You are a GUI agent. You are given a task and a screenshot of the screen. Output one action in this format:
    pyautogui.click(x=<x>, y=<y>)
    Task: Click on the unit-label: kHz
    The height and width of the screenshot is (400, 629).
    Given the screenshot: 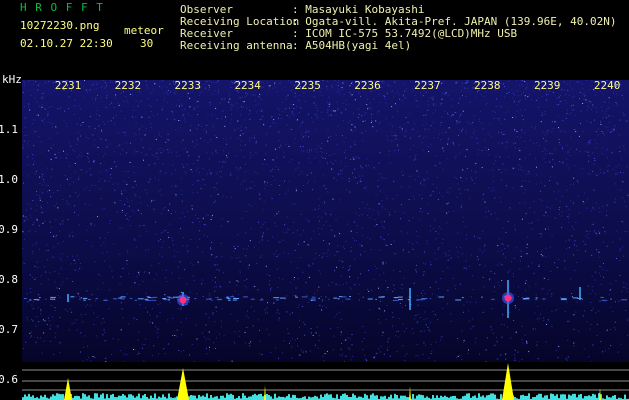 What is the action you would take?
    pyautogui.click(x=12, y=79)
    